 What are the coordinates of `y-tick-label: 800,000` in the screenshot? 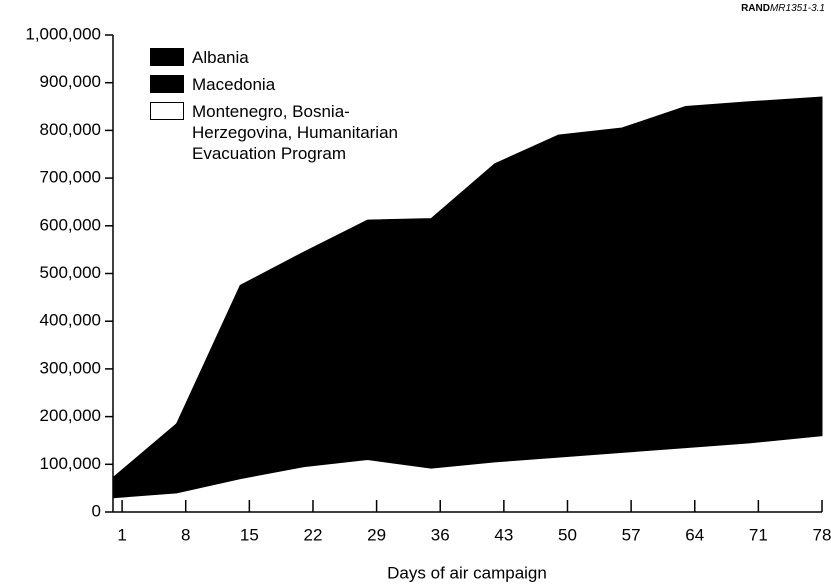 It's located at (70, 129).